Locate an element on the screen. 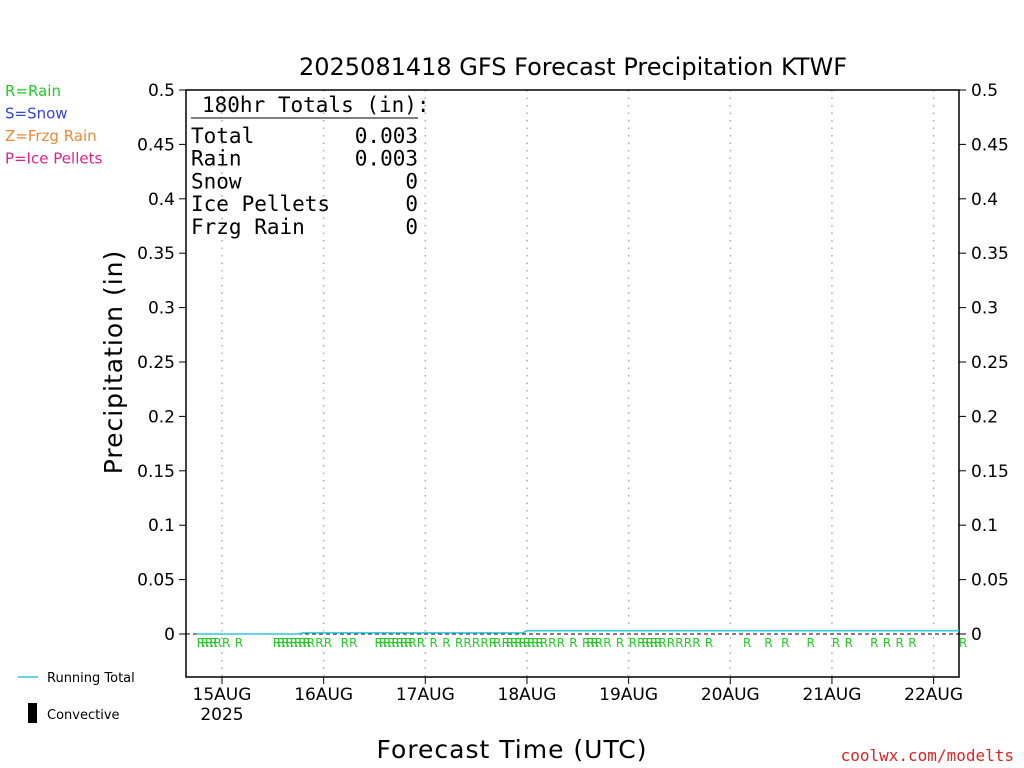 This screenshot has height=768, width=1024. totals-value-0: 0.003 is located at coordinates (386, 136).